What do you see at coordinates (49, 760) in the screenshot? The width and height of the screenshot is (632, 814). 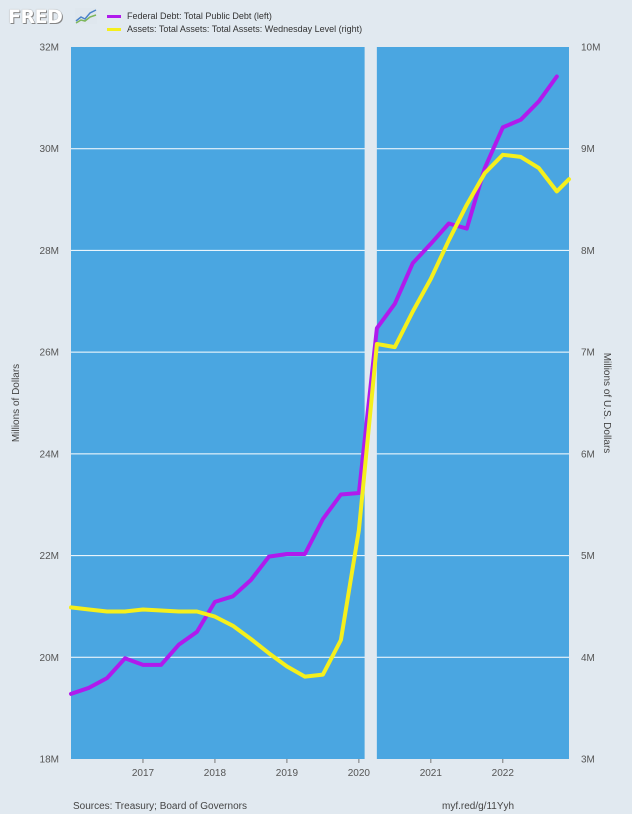 I see `left-tick-label: 18M` at bounding box center [49, 760].